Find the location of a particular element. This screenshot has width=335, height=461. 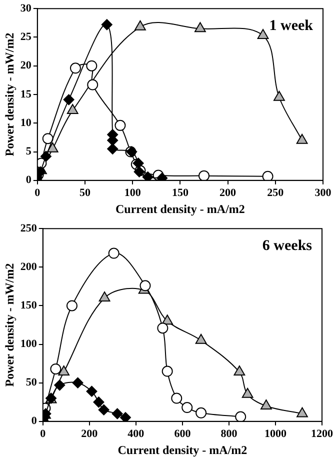

y-tick-label: 100 is located at coordinates (29, 344).